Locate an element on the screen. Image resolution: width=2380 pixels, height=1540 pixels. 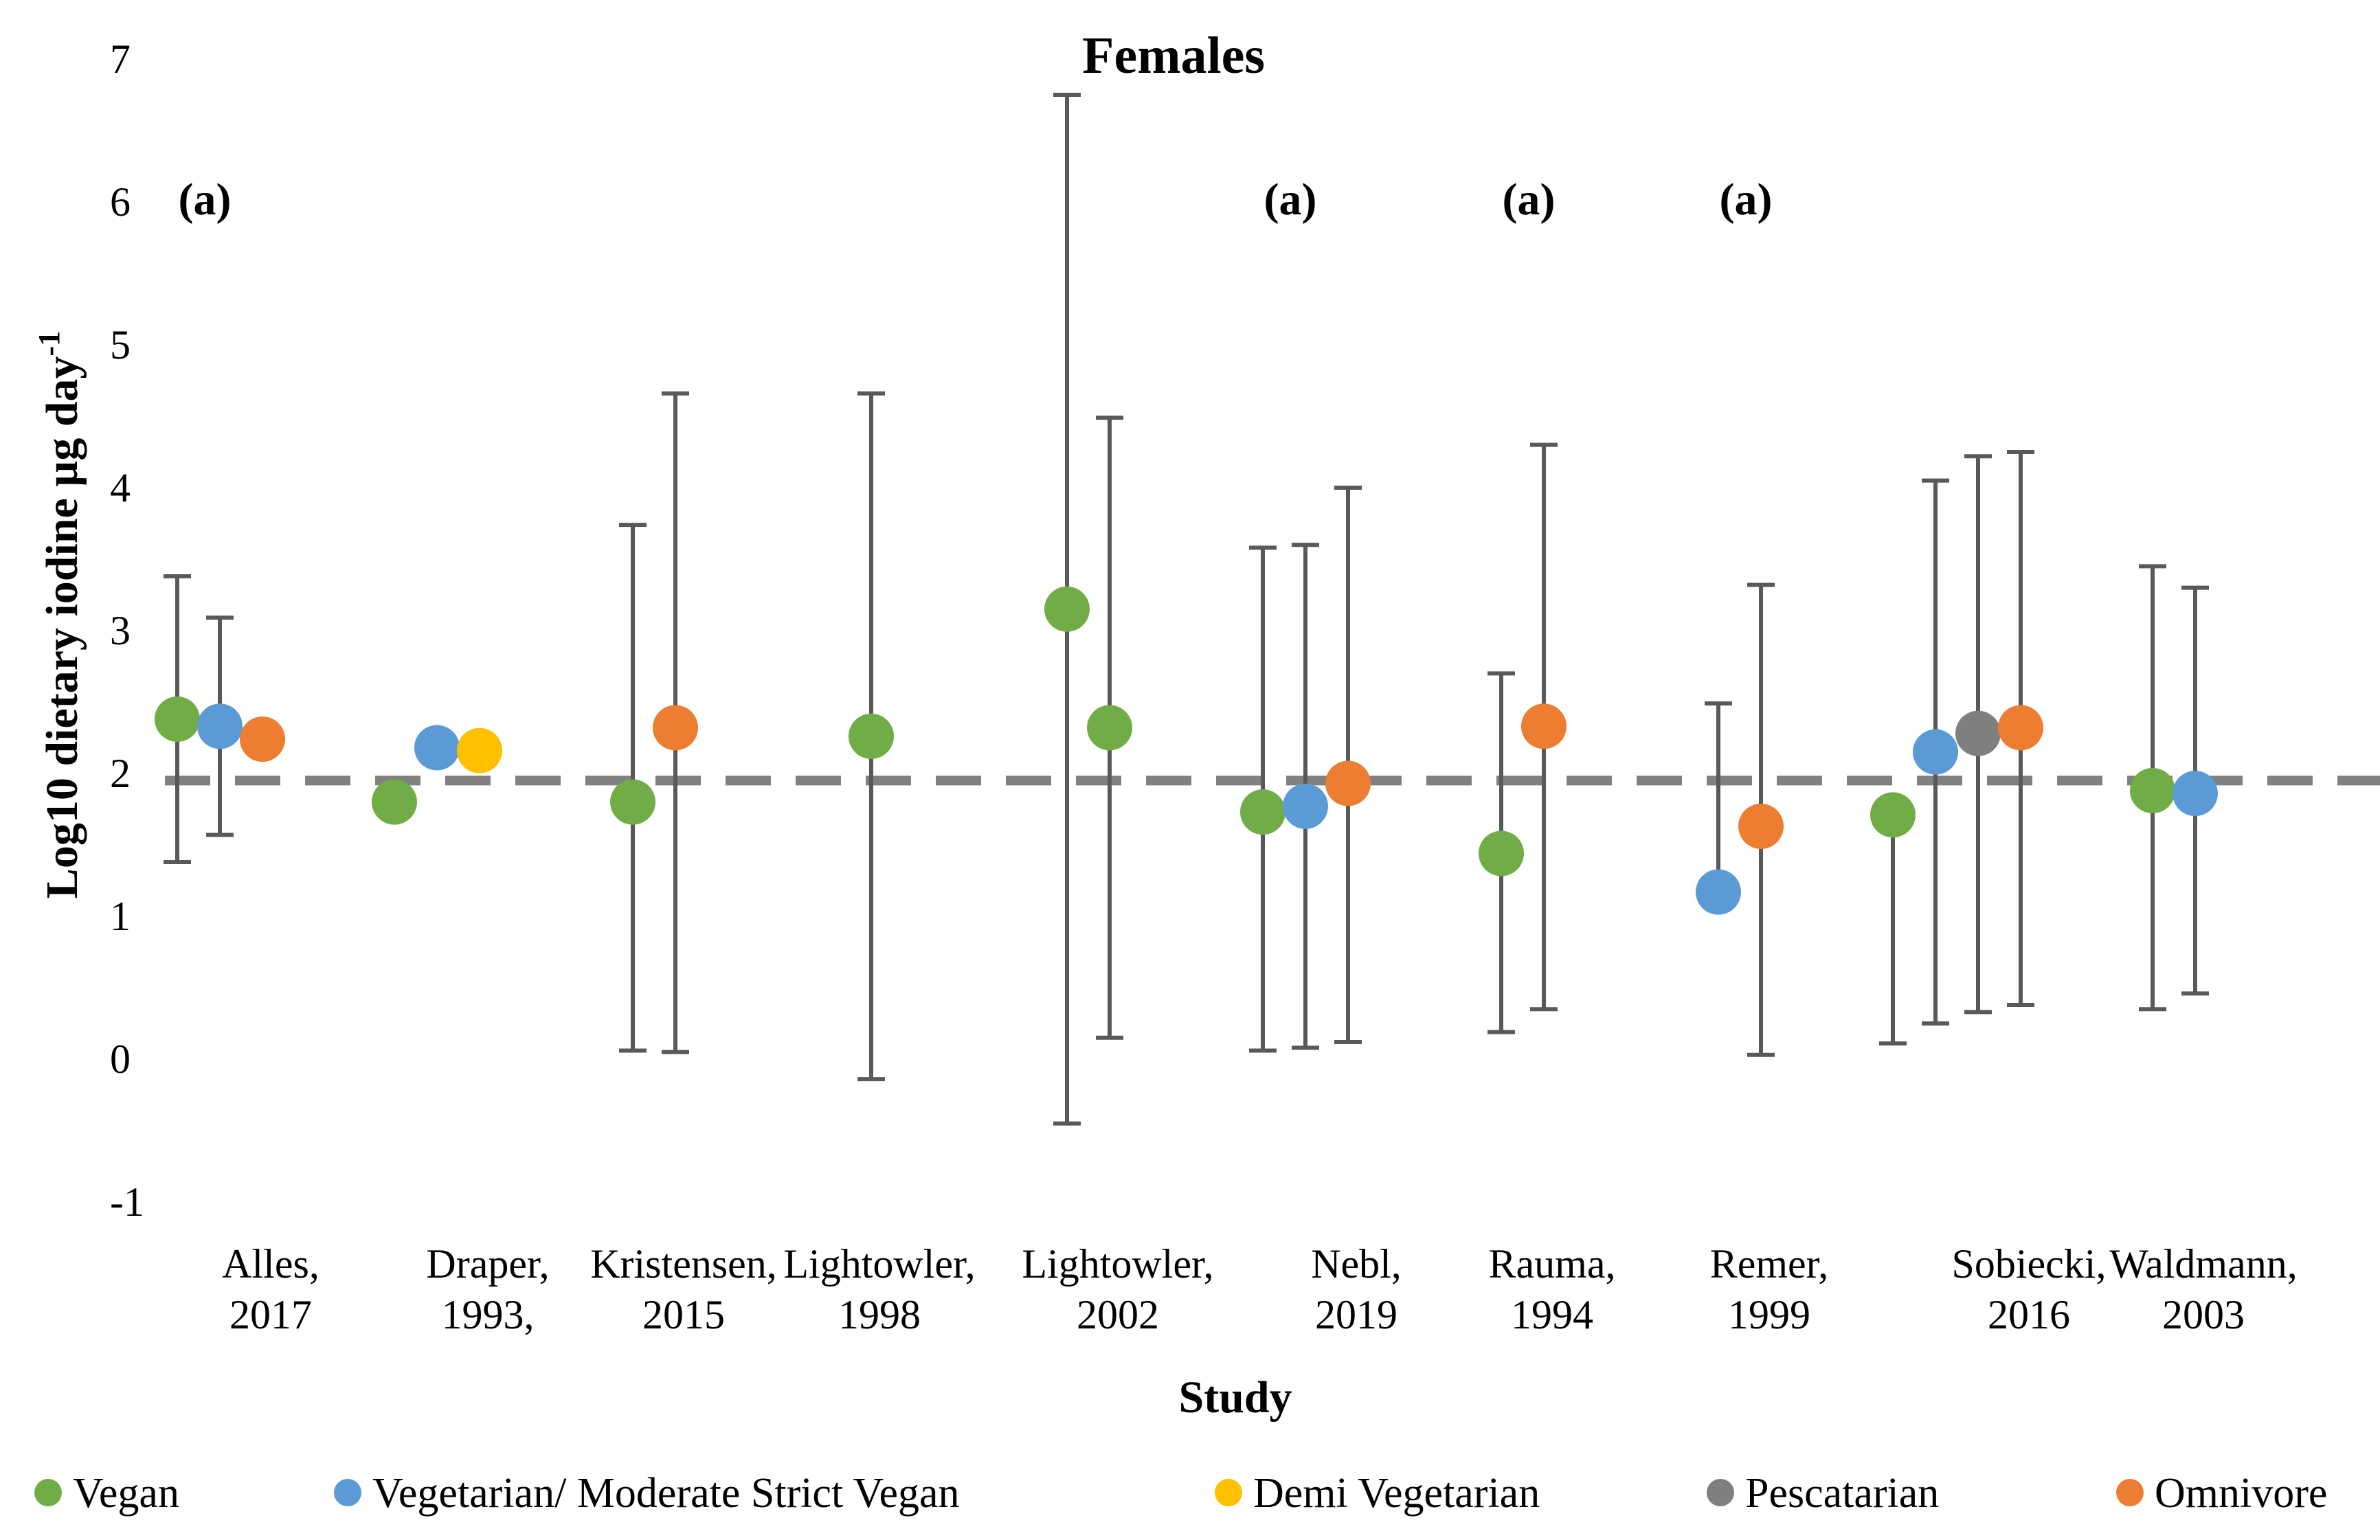
x-tick-label-line: Waldmann, is located at coordinates (2203, 1264).